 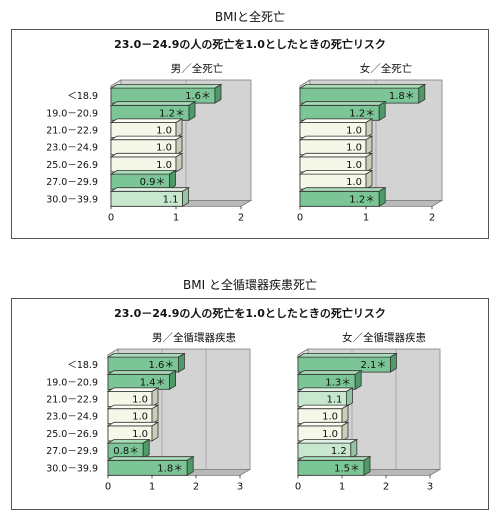 What do you see at coordinates (171, 199) in the screenshot?
I see `s1c1-data-label-7: 1.1` at bounding box center [171, 199].